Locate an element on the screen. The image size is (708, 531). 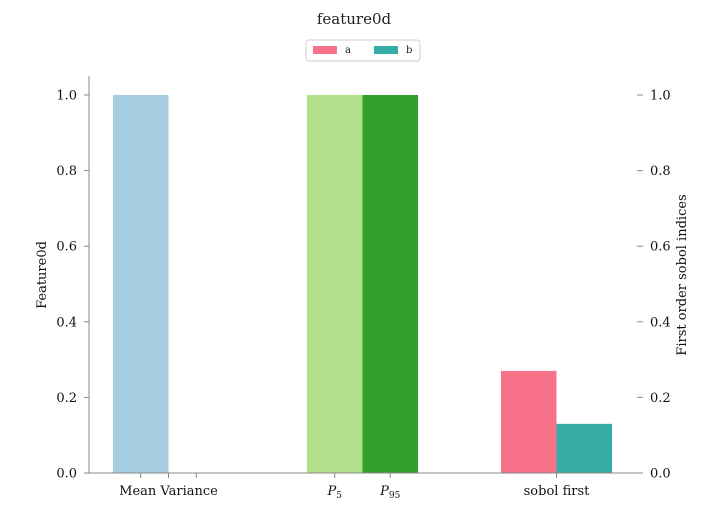
chart-title: feature0d is located at coordinates (354, 19).